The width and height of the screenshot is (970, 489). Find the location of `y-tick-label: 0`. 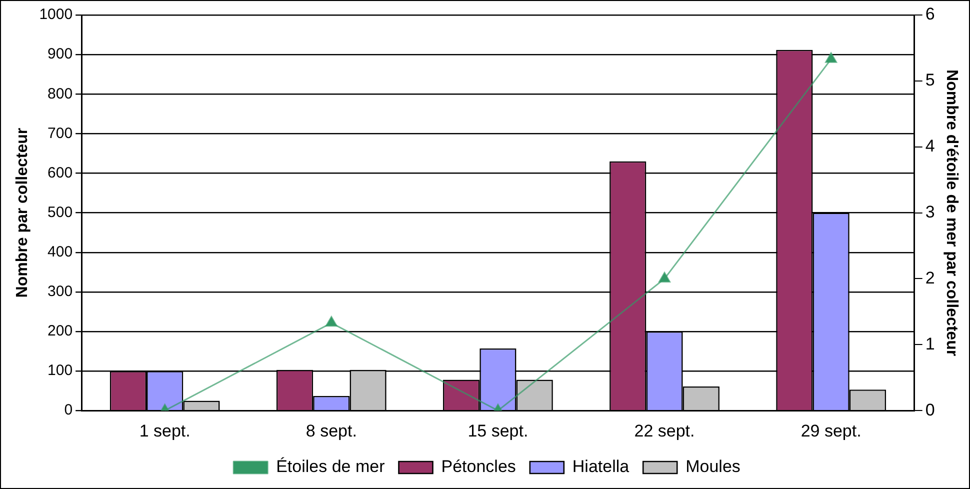

y-tick-label: 0 is located at coordinates (68, 410).